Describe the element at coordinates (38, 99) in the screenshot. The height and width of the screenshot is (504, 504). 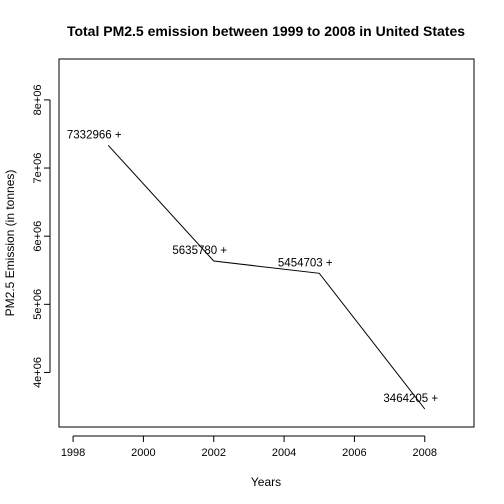
I see `y-tick-label: 8e+06` at that location.